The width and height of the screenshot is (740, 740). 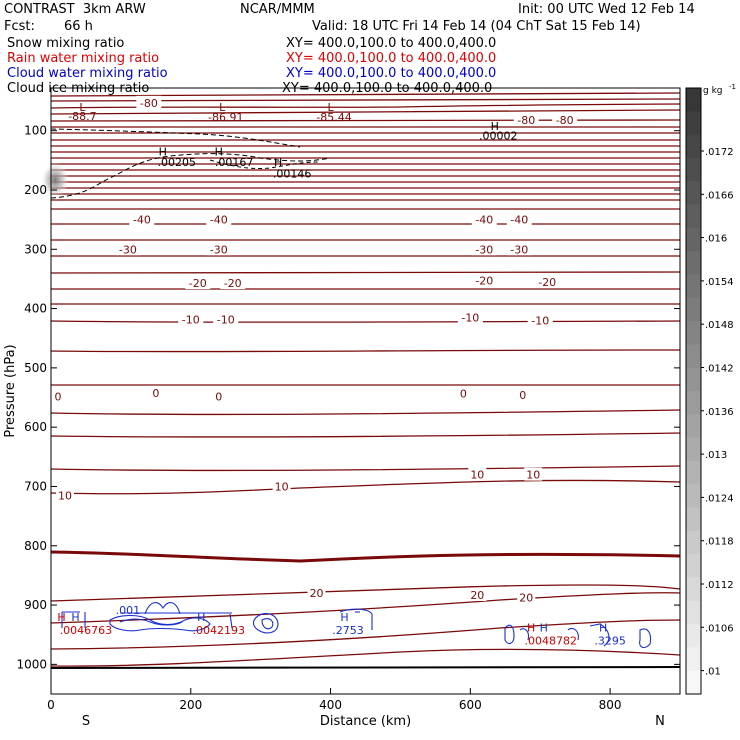 What do you see at coordinates (716, 455) in the screenshot?
I see `colorbar-label: .013` at bounding box center [716, 455].